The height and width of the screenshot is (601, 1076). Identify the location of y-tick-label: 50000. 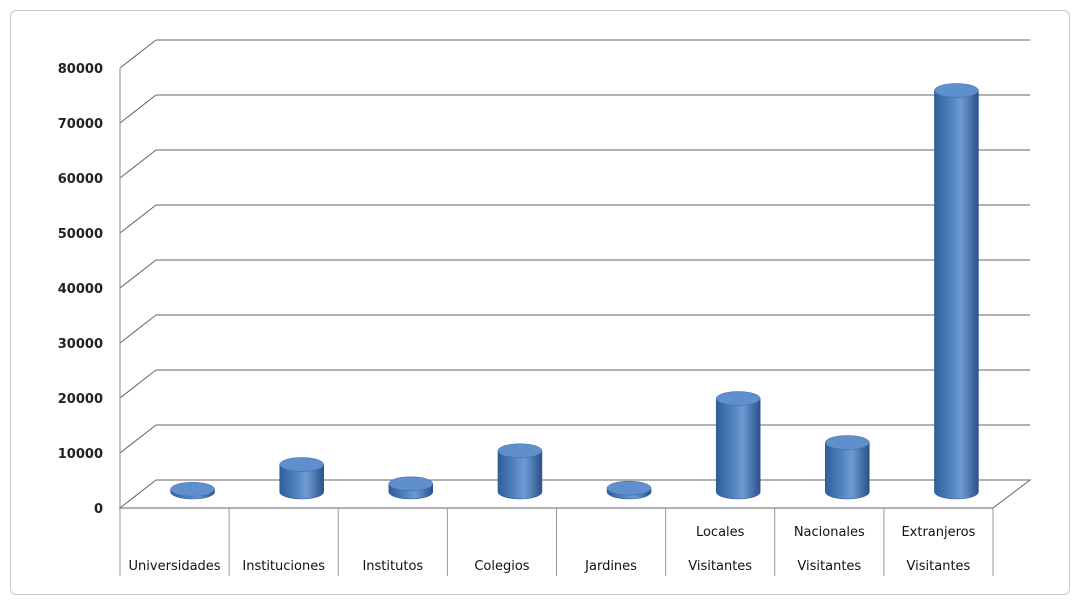
(80, 234).